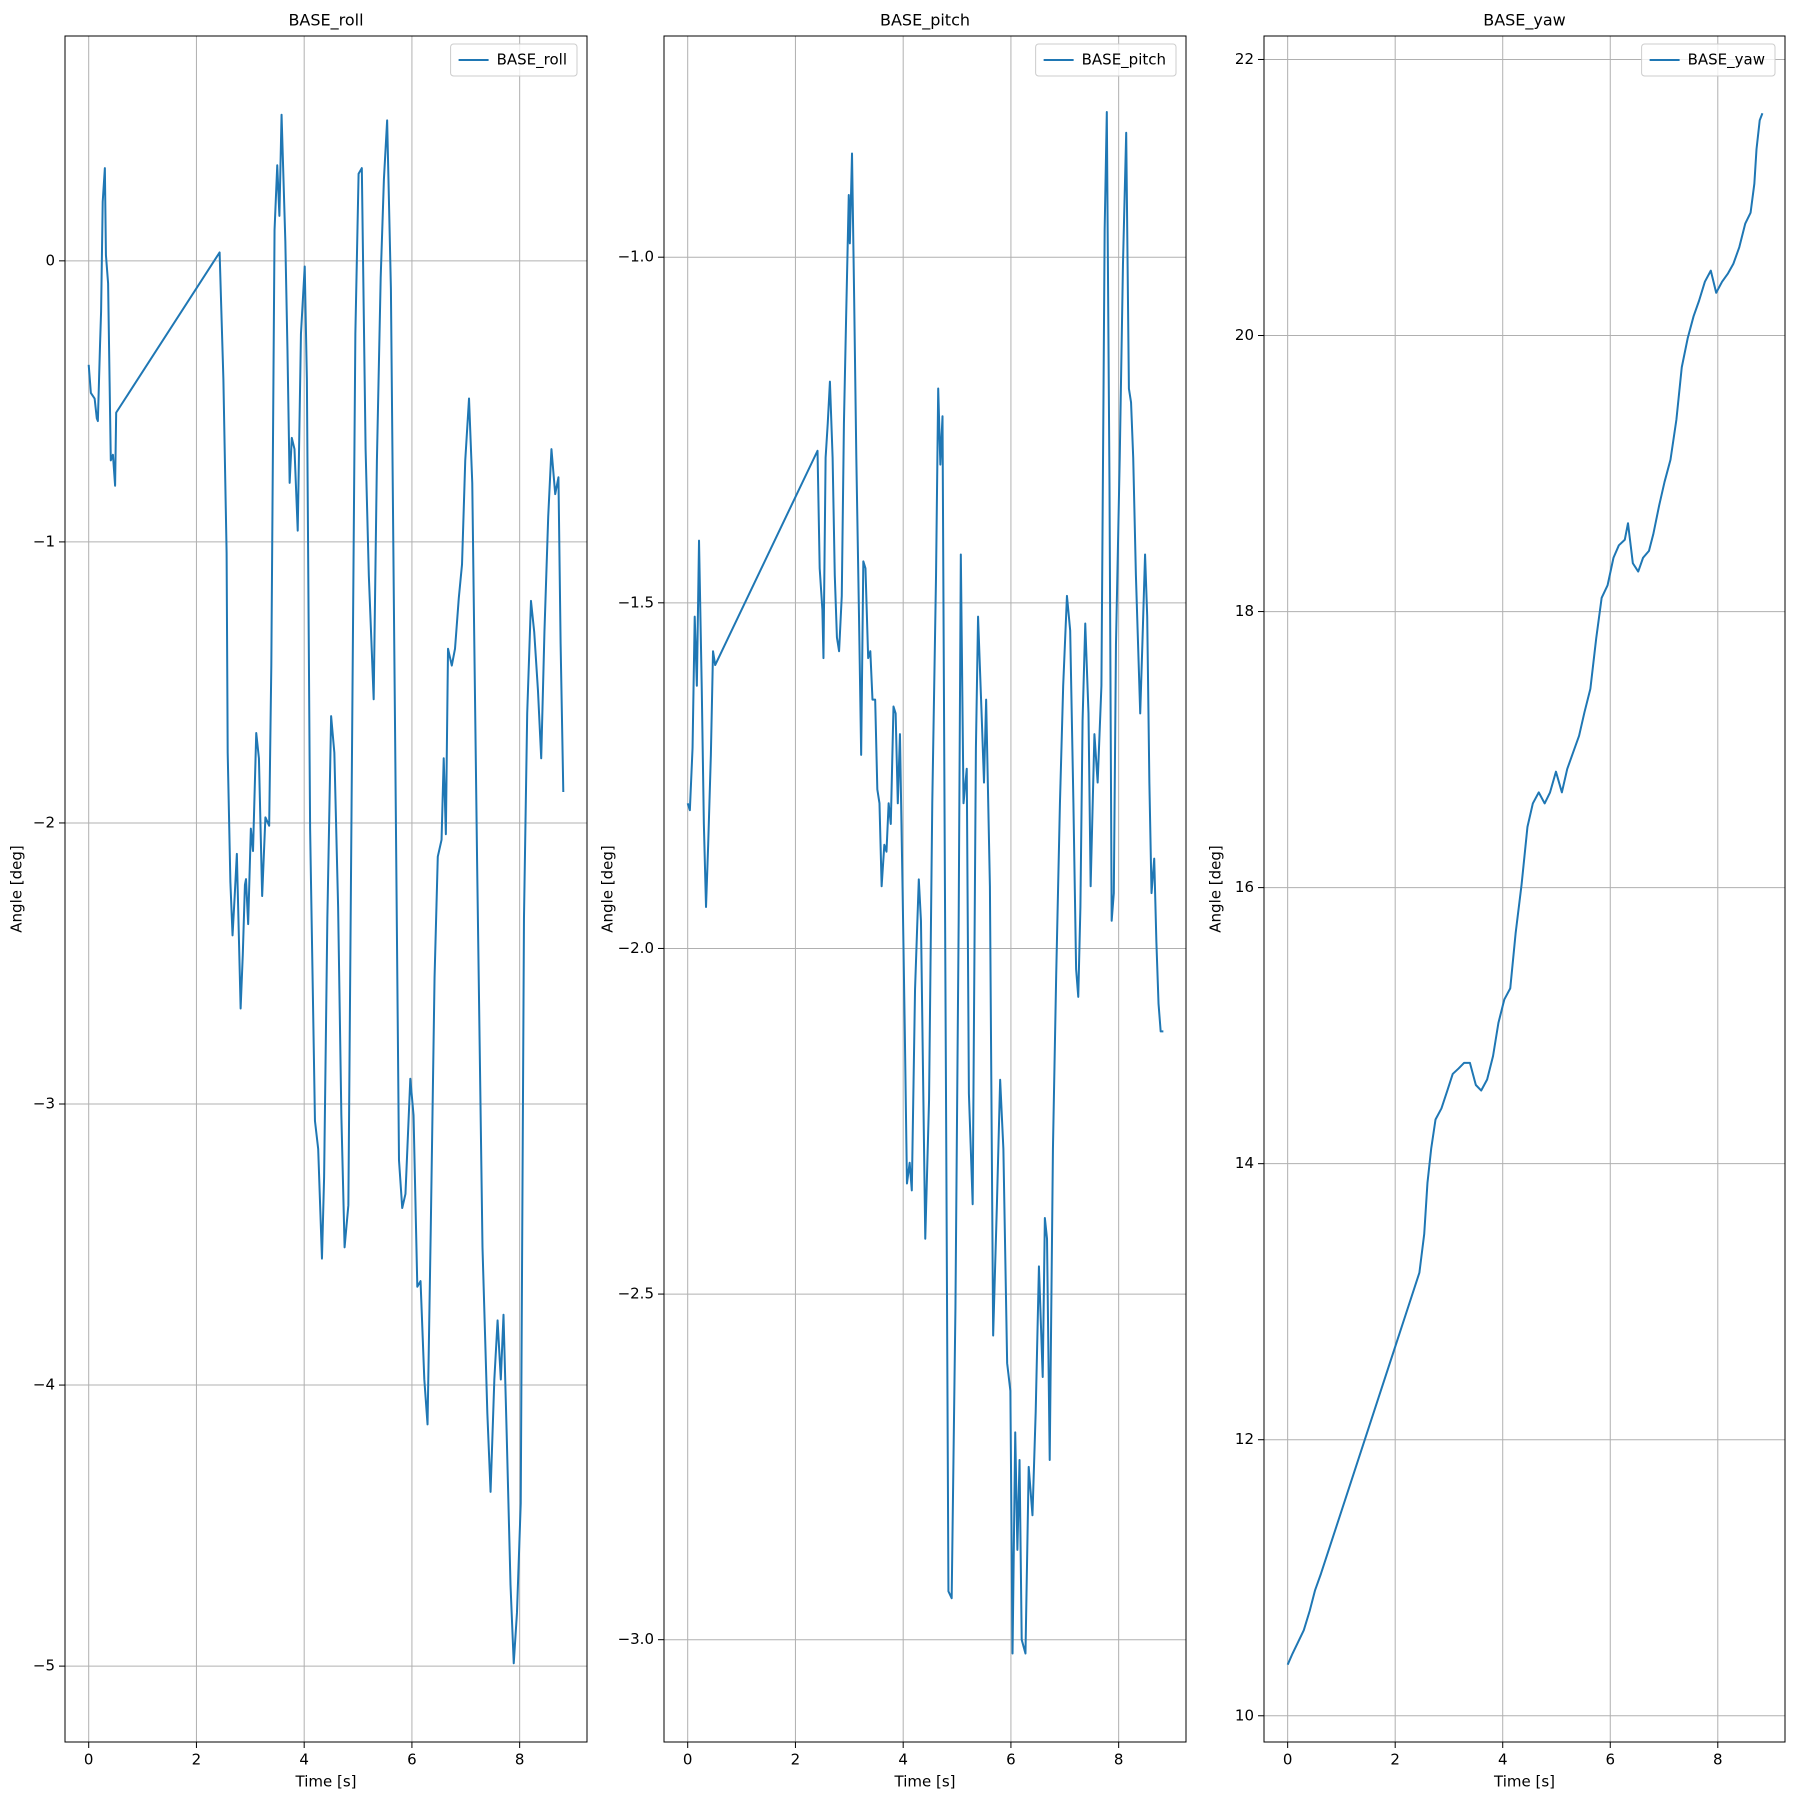 The height and width of the screenshot is (1800, 1800). What do you see at coordinates (1244, 611) in the screenshot?
I see `y-tick-label: 18` at bounding box center [1244, 611].